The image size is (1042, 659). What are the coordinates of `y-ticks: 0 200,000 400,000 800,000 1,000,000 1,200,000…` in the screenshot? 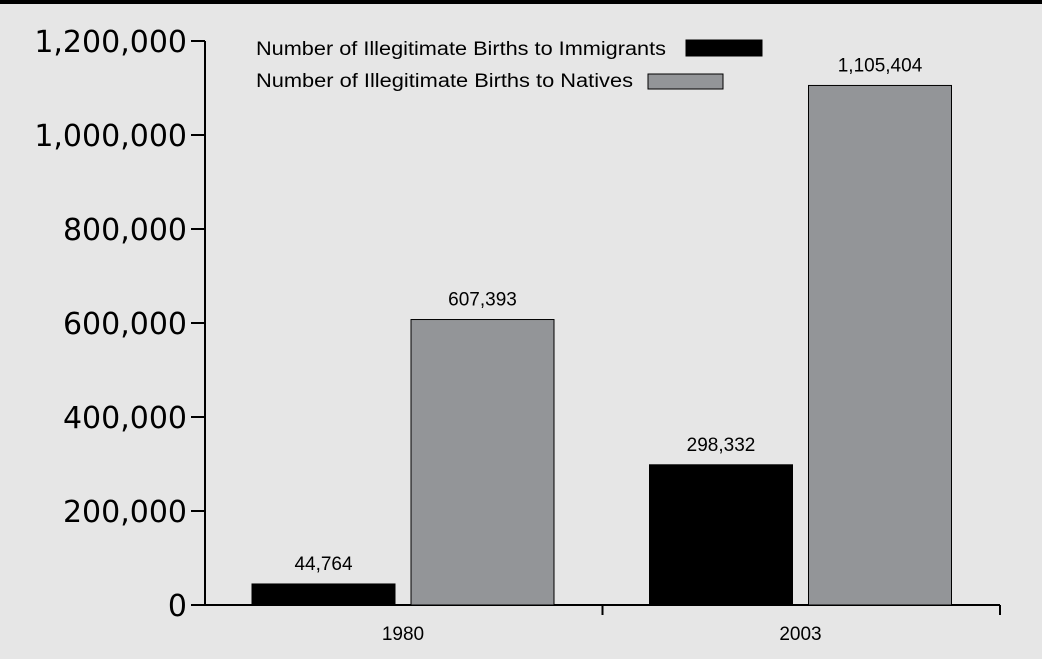 It's located at (119, 324).